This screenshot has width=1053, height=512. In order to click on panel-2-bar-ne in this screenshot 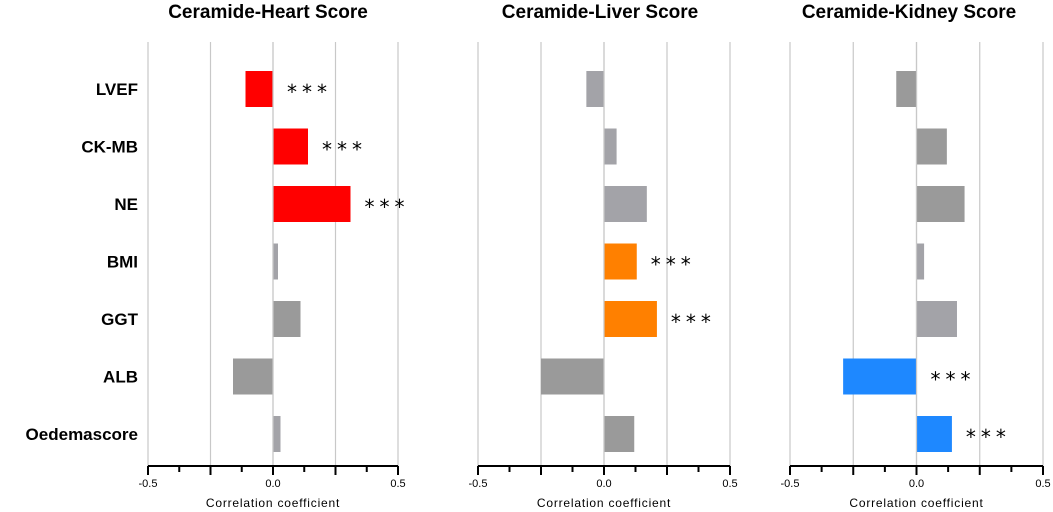, I will do `click(625, 204)`.